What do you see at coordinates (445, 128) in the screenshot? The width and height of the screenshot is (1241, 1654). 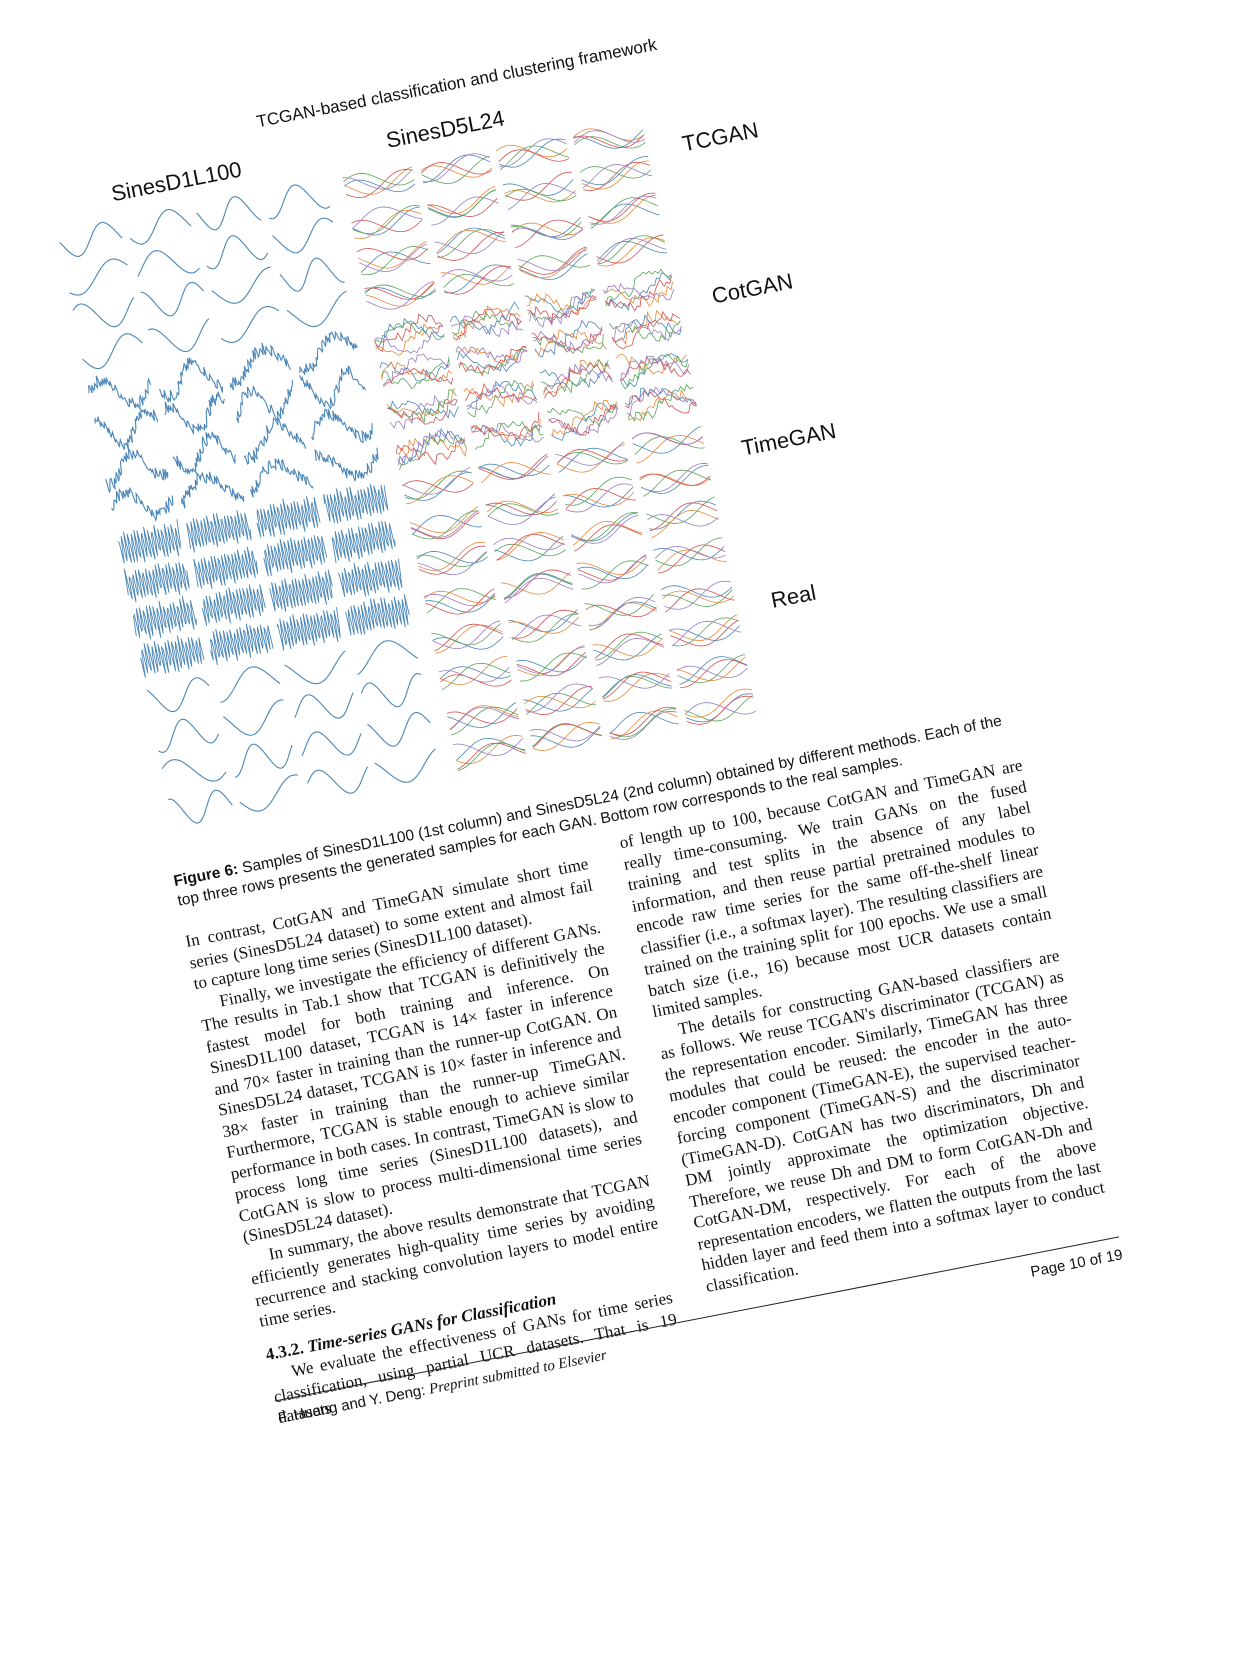 I see `column-label-sinesd5l24: SinesD5L24` at bounding box center [445, 128].